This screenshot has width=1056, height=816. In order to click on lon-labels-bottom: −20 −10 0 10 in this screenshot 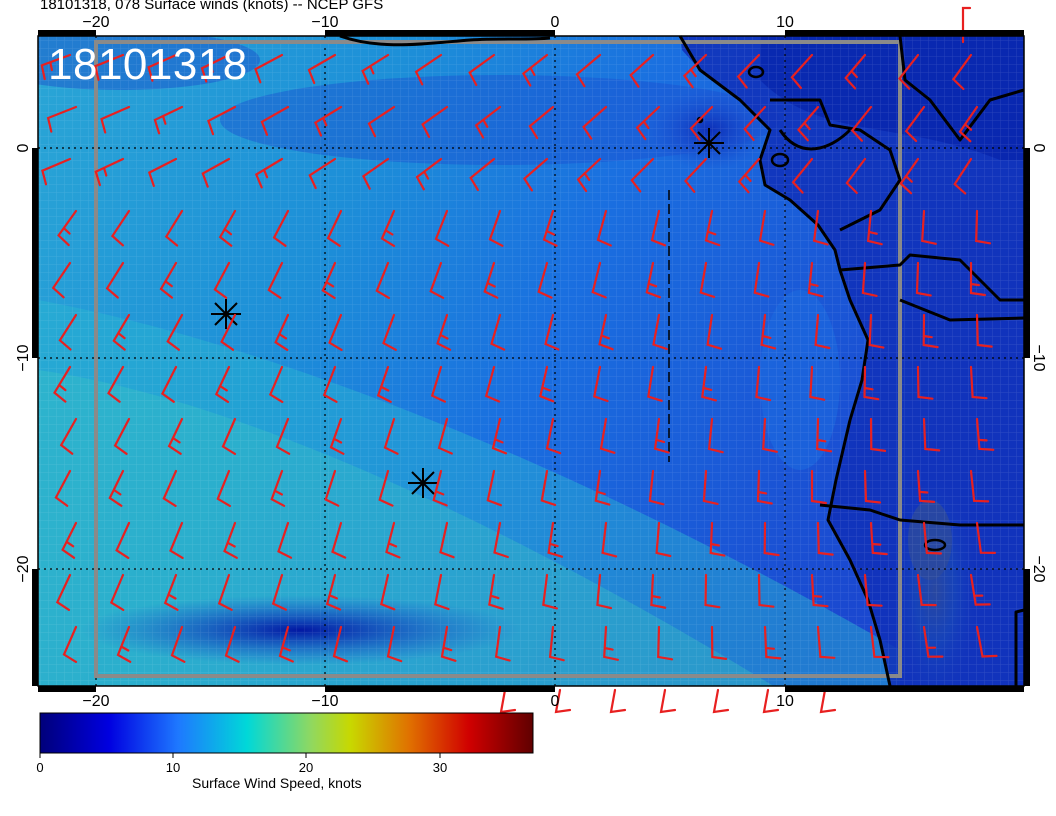, I will do `click(438, 701)`.